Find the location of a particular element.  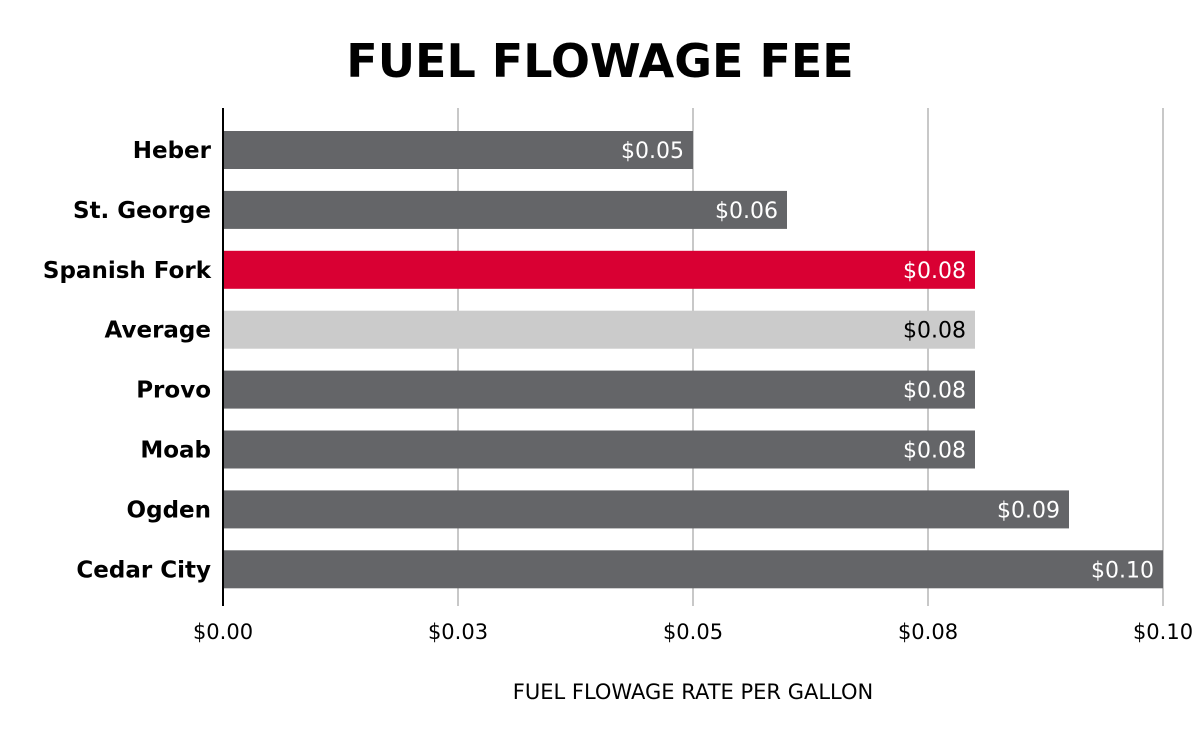

category-label: Spanish Fork is located at coordinates (127, 271).